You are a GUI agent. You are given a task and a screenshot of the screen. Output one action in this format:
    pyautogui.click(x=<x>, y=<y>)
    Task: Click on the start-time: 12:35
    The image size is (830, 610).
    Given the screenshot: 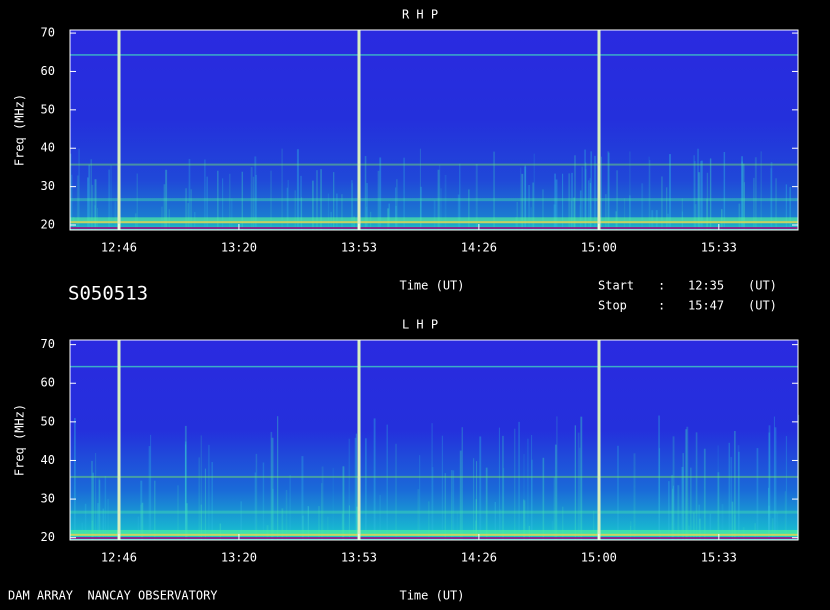 What is the action you would take?
    pyautogui.click(x=706, y=286)
    